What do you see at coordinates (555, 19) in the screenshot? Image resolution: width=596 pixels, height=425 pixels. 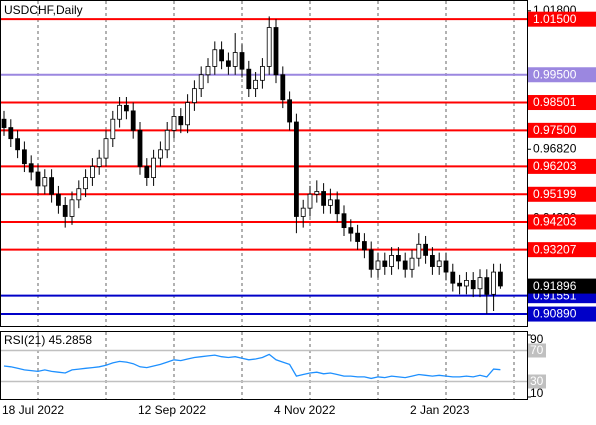 I see `level-label: 1.01500` at bounding box center [555, 19].